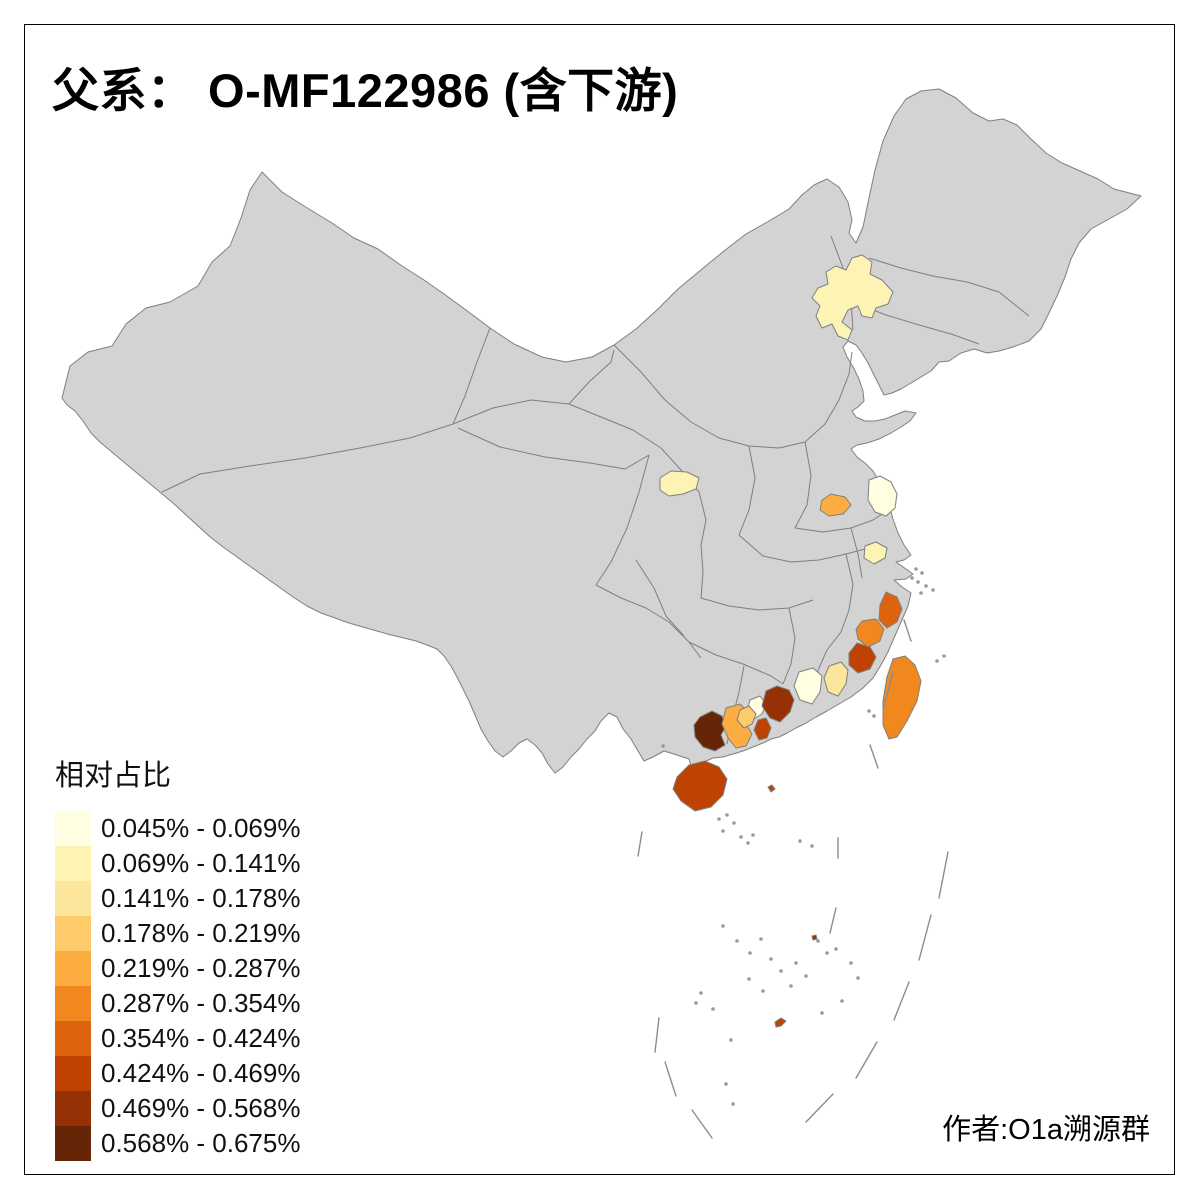 The image size is (1200, 1200). Describe the element at coordinates (201, 1073) in the screenshot. I see `legend-label: 0.424% - 0.469%` at that location.